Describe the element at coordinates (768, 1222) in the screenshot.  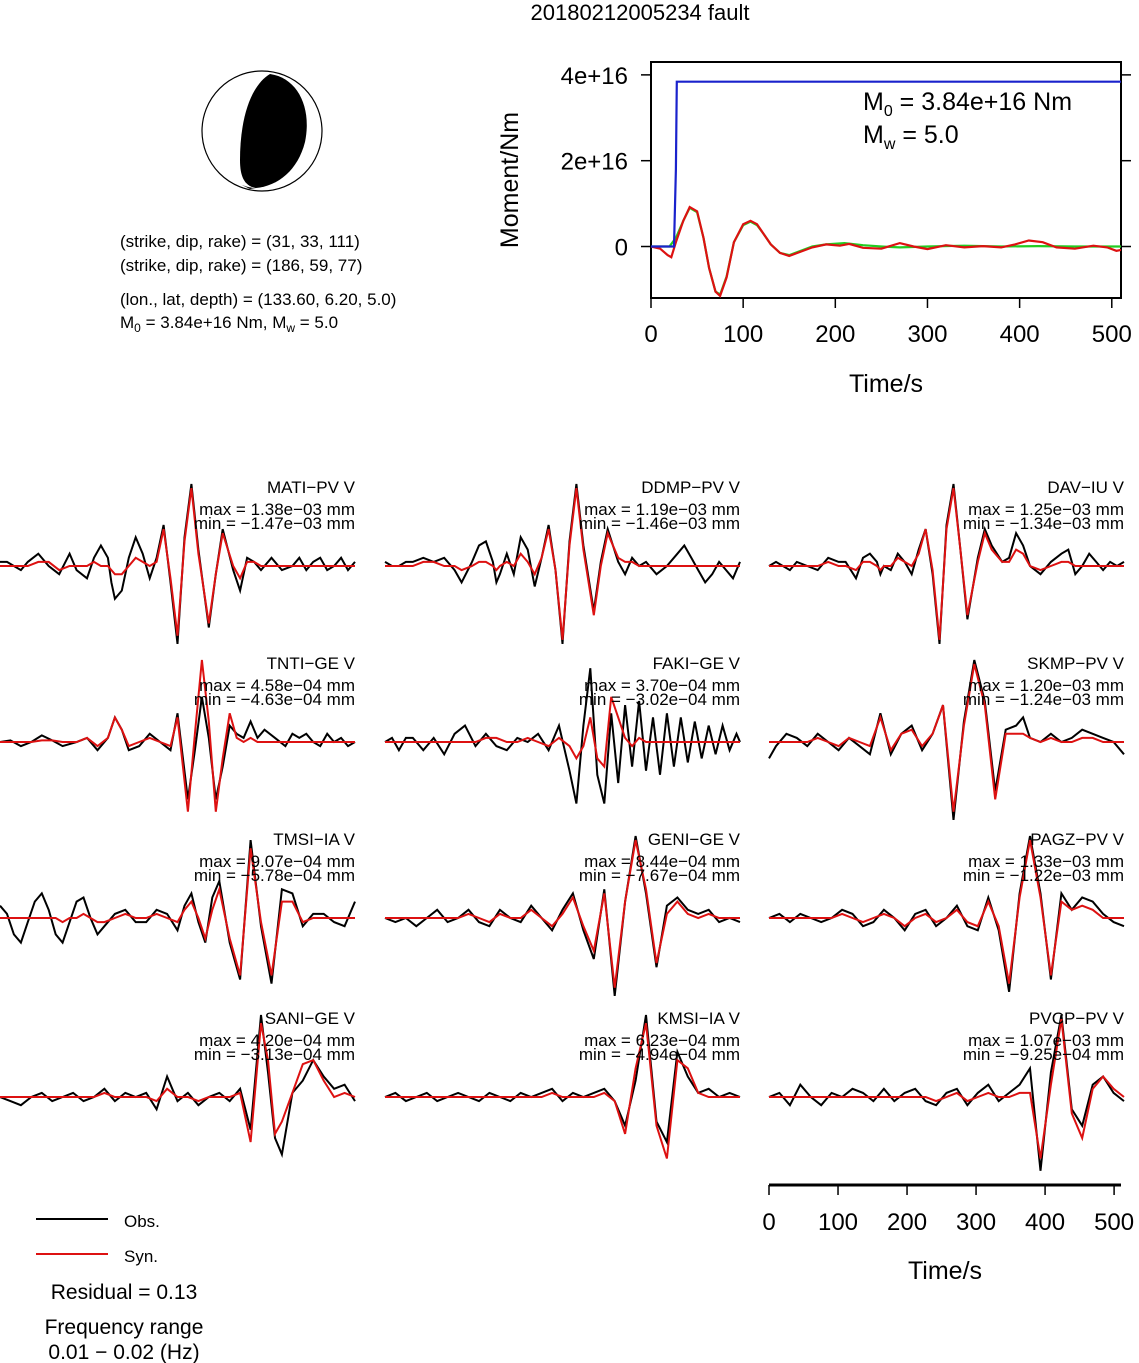
I see `waveform-x-tick-label: 0` at that location.